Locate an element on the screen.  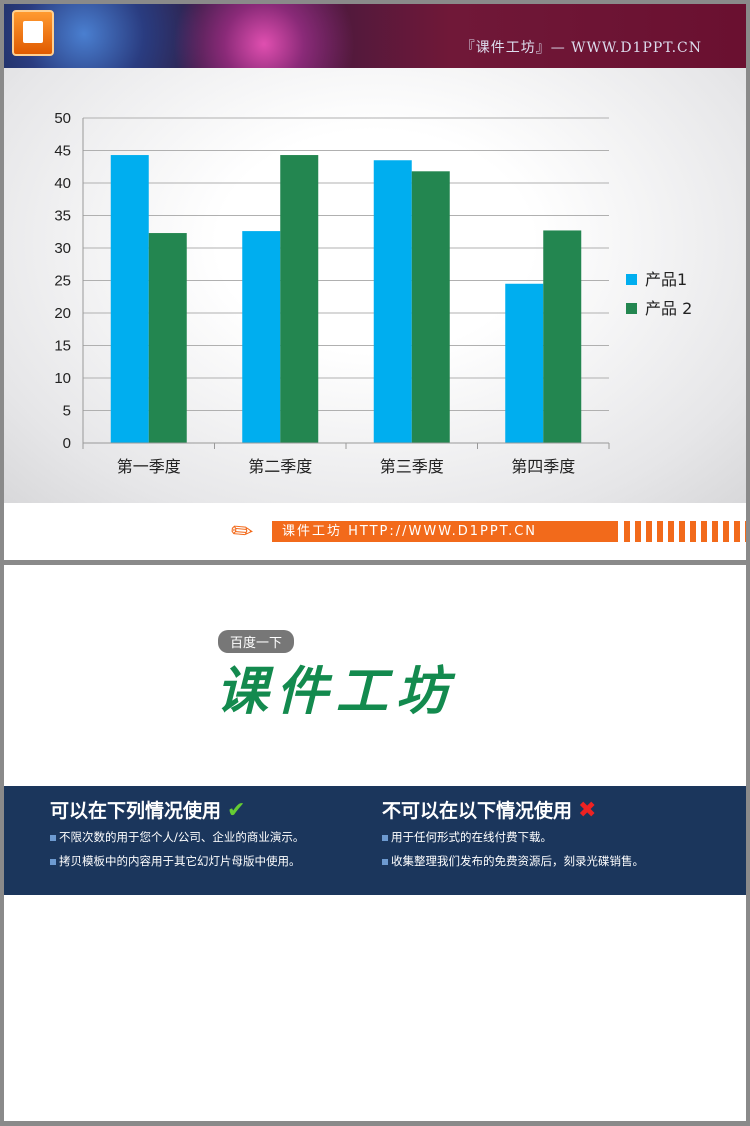
y-tick-label: 20 is located at coordinates (62, 313).